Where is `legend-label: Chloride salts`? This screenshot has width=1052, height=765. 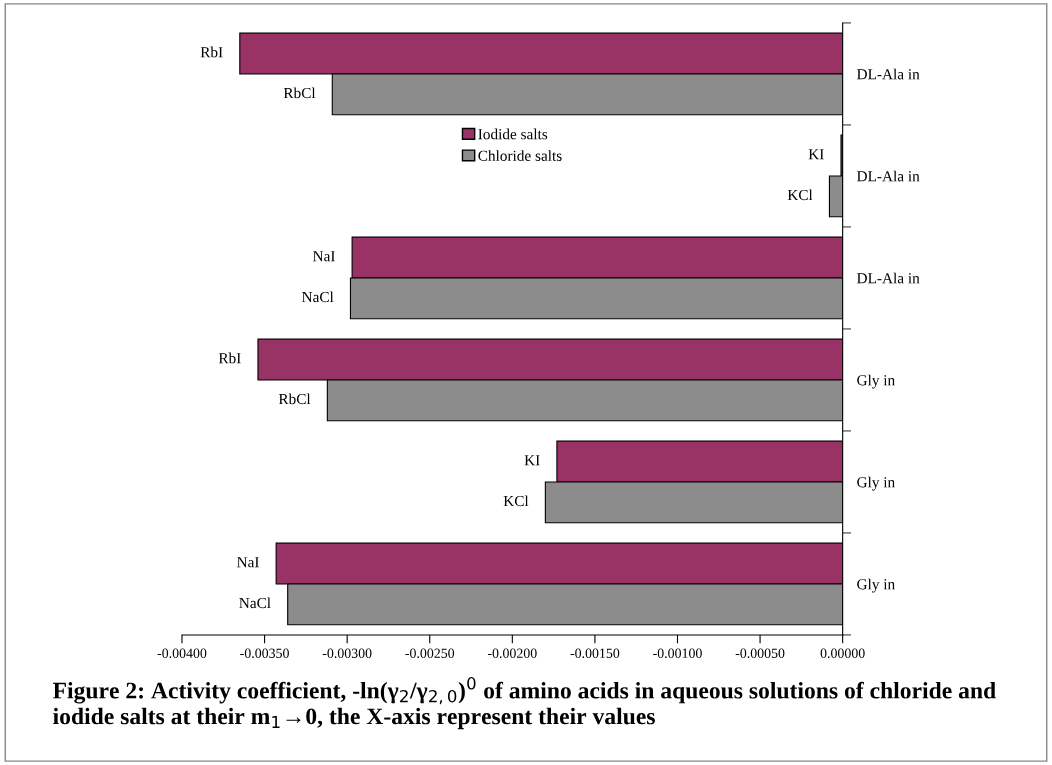 legend-label: Chloride salts is located at coordinates (520, 155).